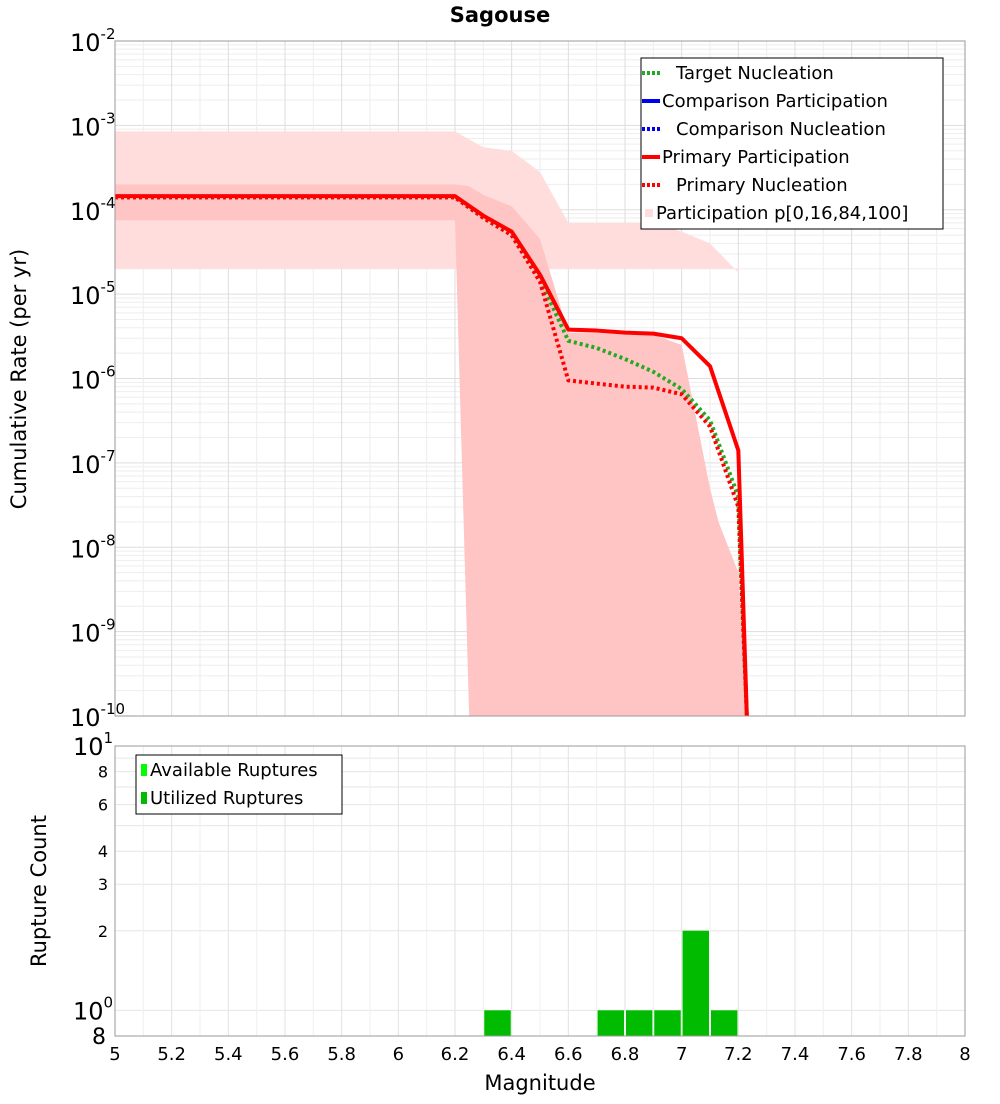 The width and height of the screenshot is (1000, 1104). Describe the element at coordinates (738, 1054) in the screenshot. I see `x-tick-label: 7.2` at that location.